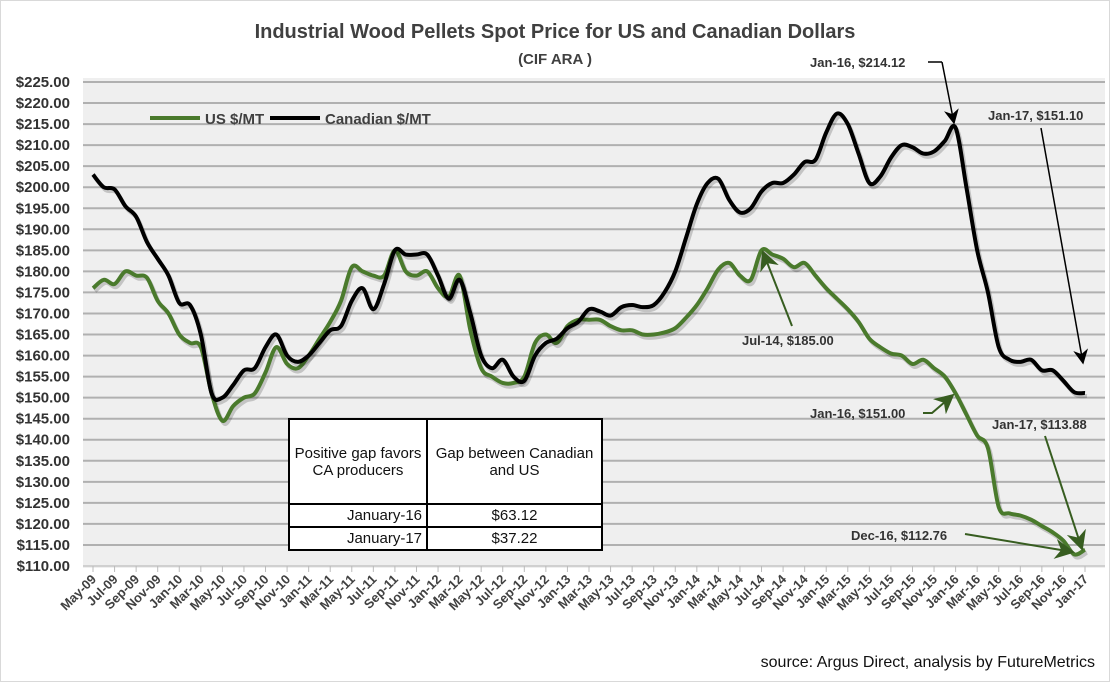  I want to click on annotation-ca-jan17: Jan-17, $151.10, so click(1035, 115).